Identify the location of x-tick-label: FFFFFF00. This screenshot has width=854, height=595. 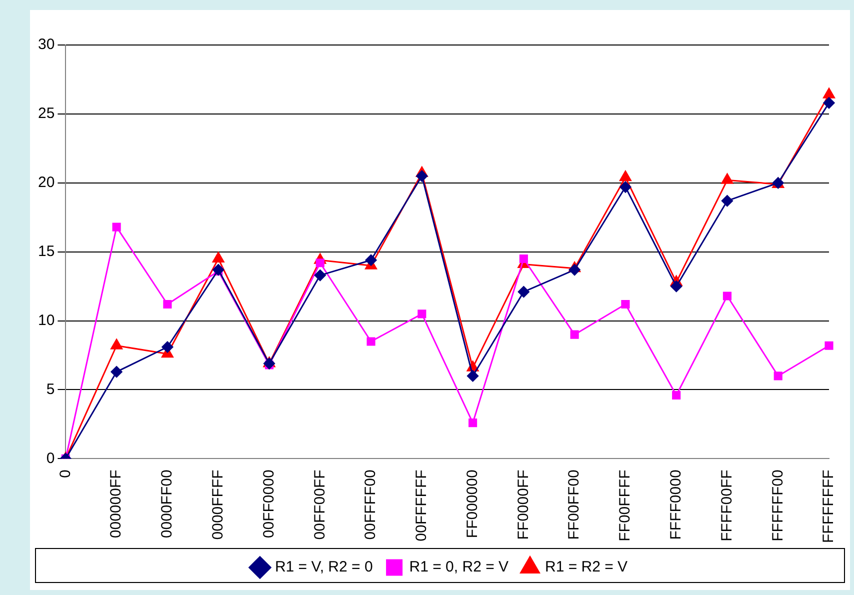
(777, 506).